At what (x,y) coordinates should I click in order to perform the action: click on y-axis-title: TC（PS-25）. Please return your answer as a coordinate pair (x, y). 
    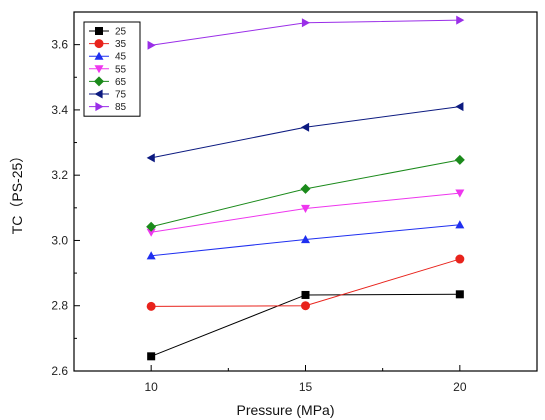
    Looking at the image, I should click on (17, 192).